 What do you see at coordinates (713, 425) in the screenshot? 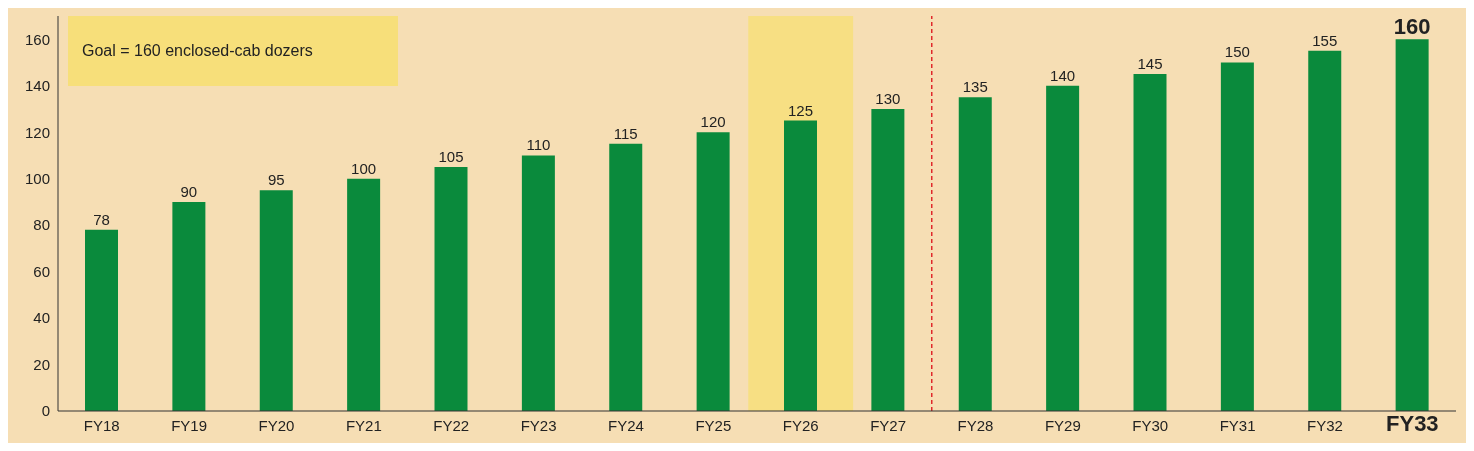
I see `x-tick-label: FY25` at bounding box center [713, 425].